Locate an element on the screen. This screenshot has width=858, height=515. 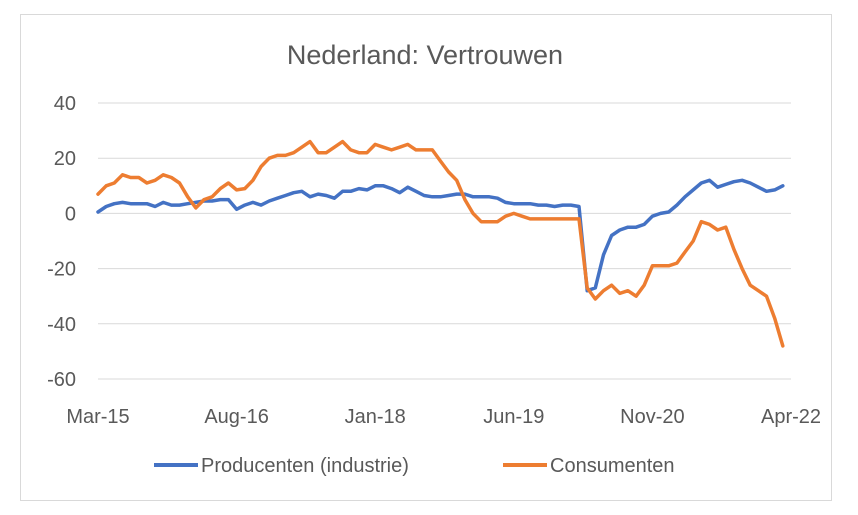
x-tick-label: Nov-20 is located at coordinates (652, 417).